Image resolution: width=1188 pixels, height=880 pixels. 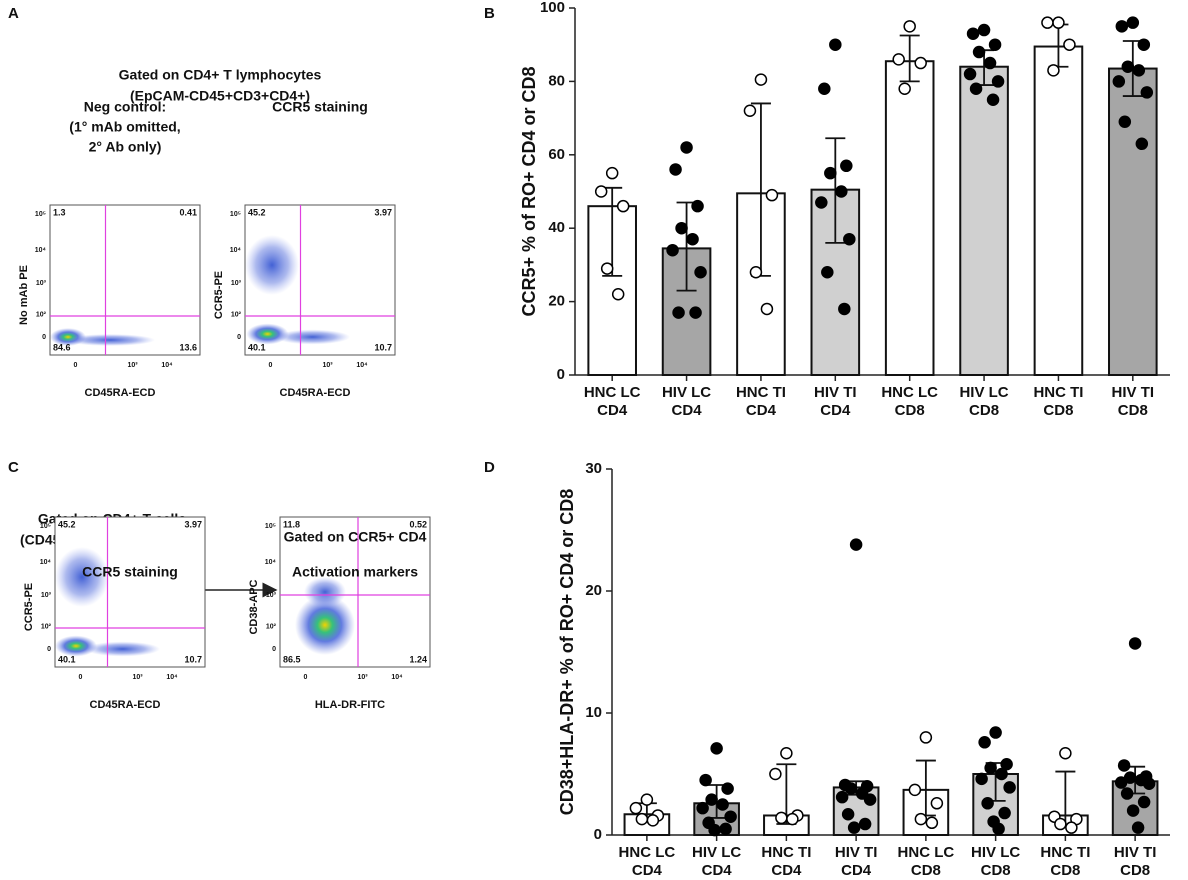 What do you see at coordinates (418, 659) in the screenshot?
I see `quadrant-percent: 1.24` at bounding box center [418, 659].